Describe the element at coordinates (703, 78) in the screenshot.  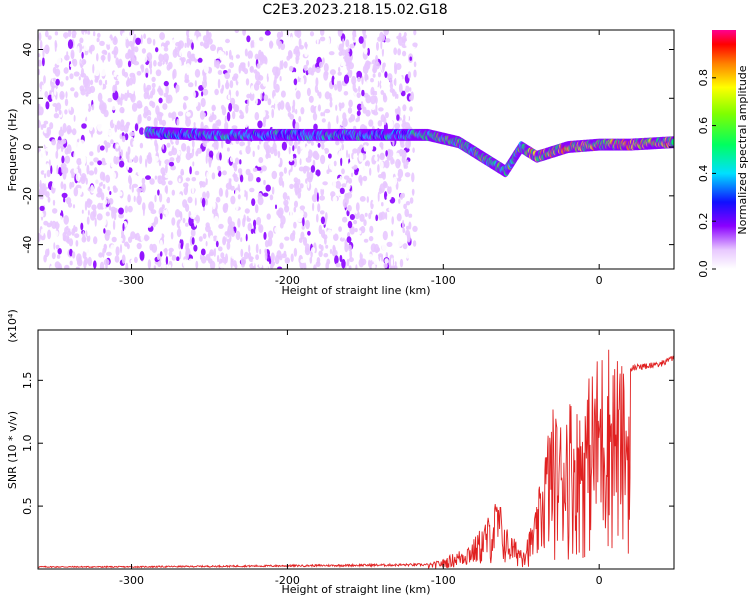
I see `colorbar-tick-label: 0.8` at that location.